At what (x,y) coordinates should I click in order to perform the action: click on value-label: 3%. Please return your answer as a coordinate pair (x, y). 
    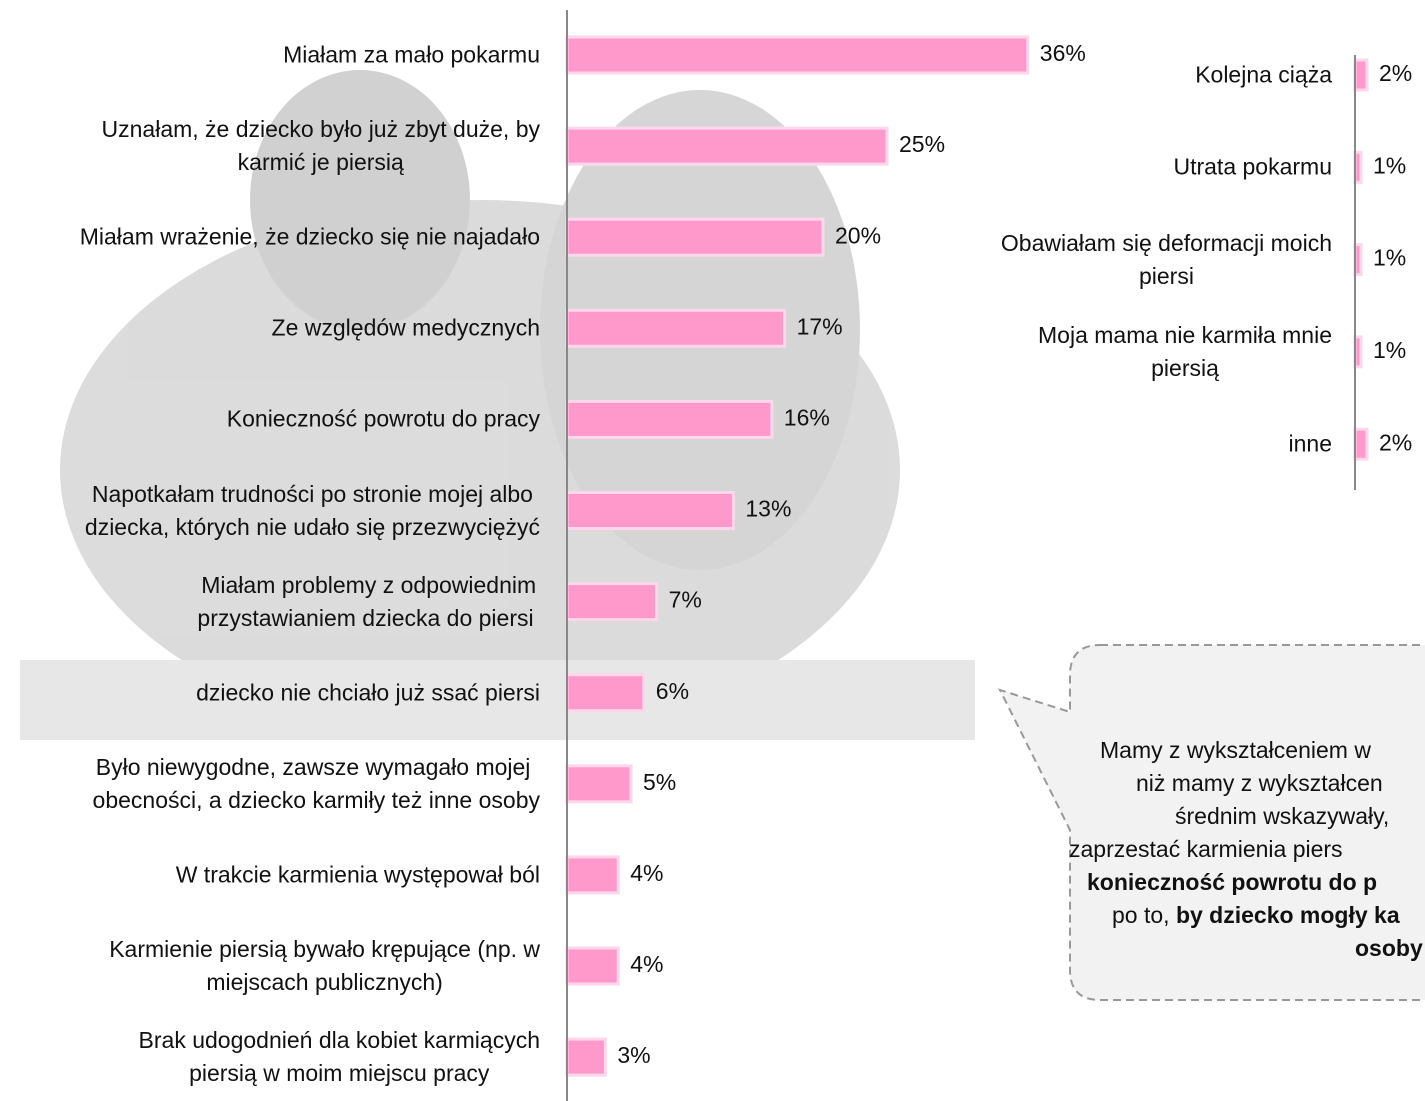
    Looking at the image, I should click on (633, 1055).